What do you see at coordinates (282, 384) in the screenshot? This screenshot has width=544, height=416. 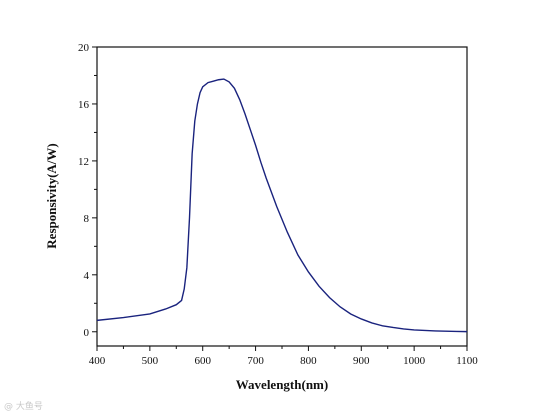 I see `x-axis-title: Wavelength(nm)` at bounding box center [282, 384].